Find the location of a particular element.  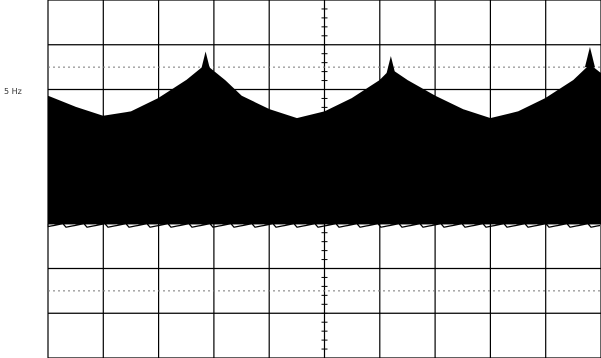

trace-bottom-noise is located at coordinates (324, 225).